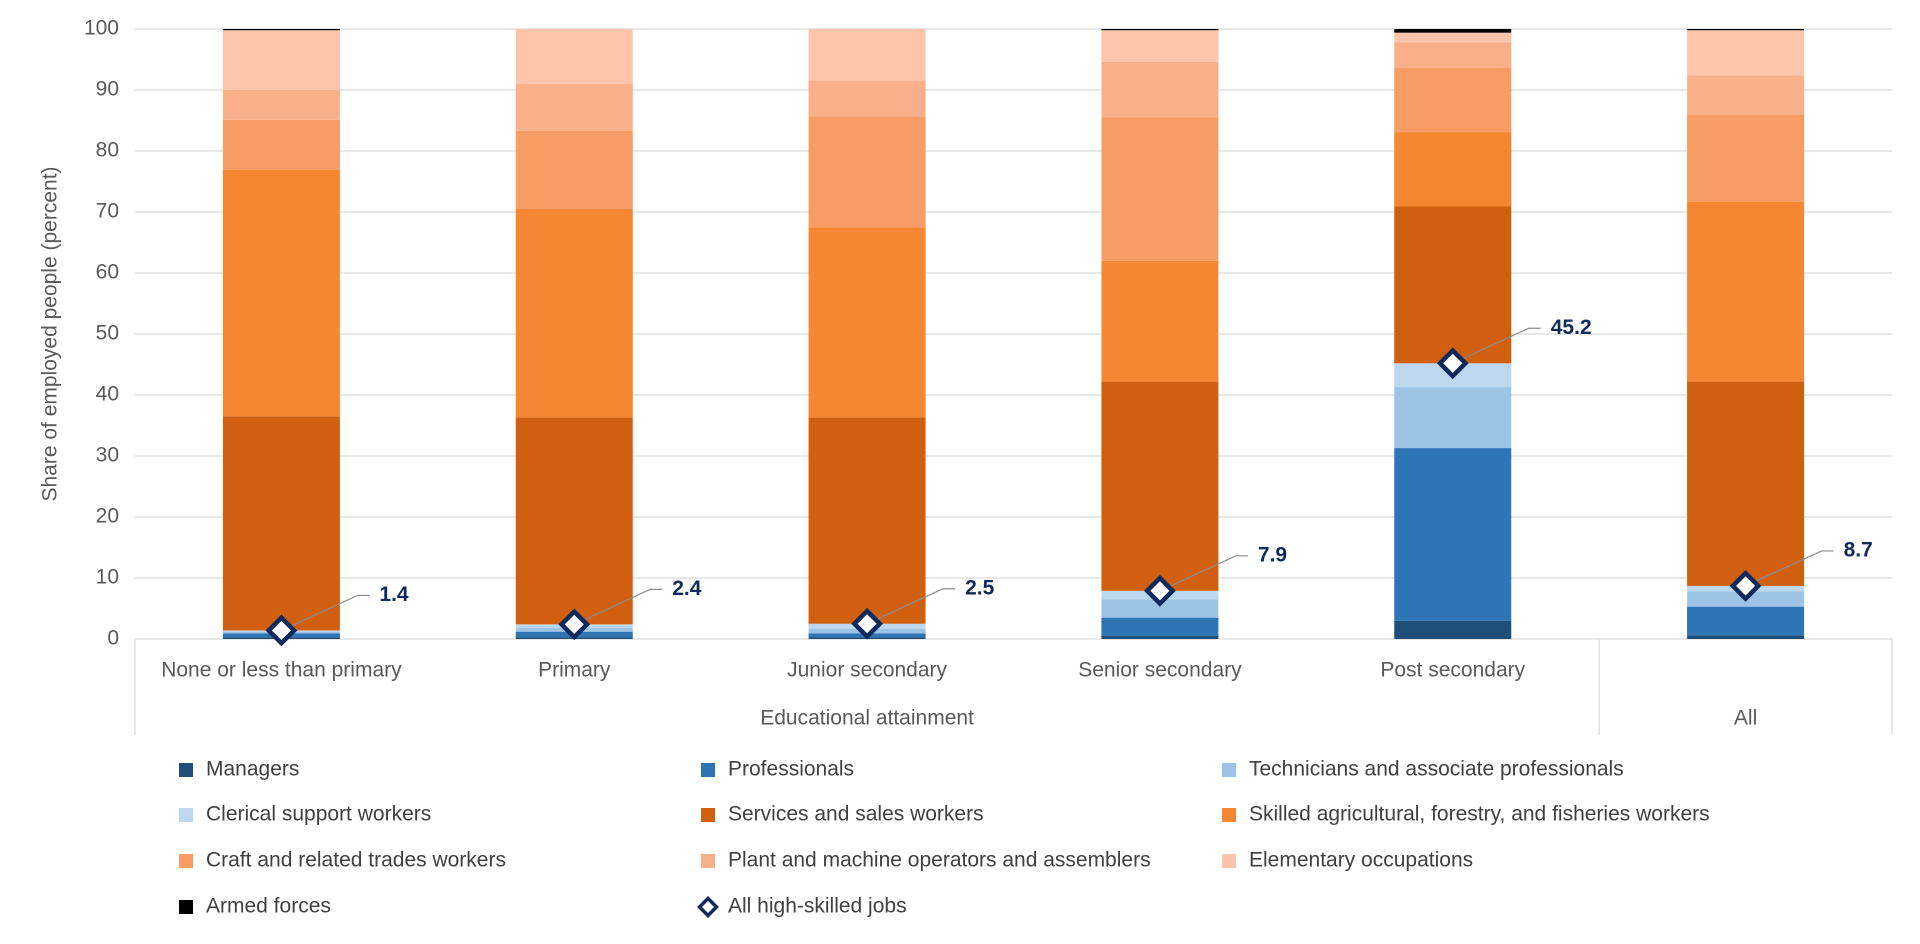 This screenshot has width=1920, height=944. I want to click on data-label: 45.2, so click(1571, 327).